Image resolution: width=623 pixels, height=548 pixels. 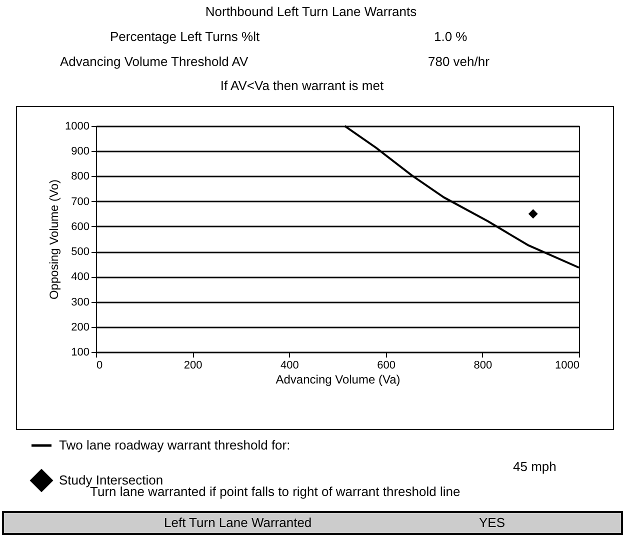 What do you see at coordinates (311, 11) in the screenshot?
I see `chart-title: Northbound Left Turn Lane Warrants` at bounding box center [311, 11].